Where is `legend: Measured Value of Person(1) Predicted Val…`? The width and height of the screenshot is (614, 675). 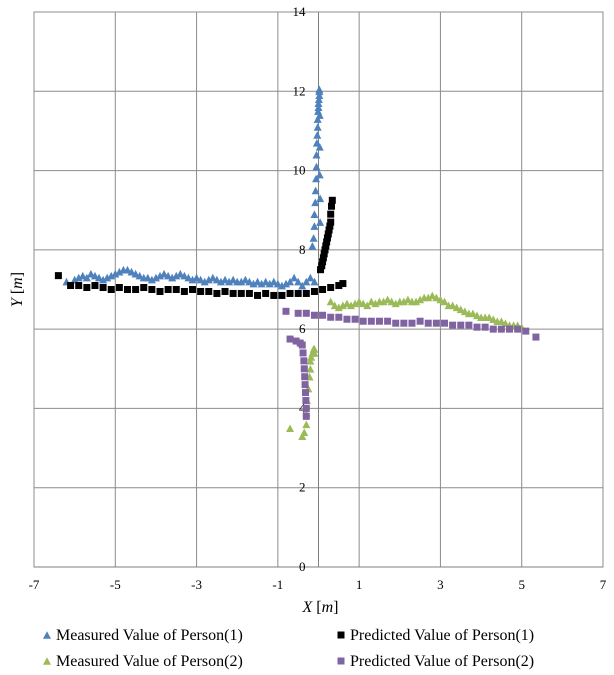
legend: Measured Value of Person(1) Predicted Val… is located at coordinates (288, 648).